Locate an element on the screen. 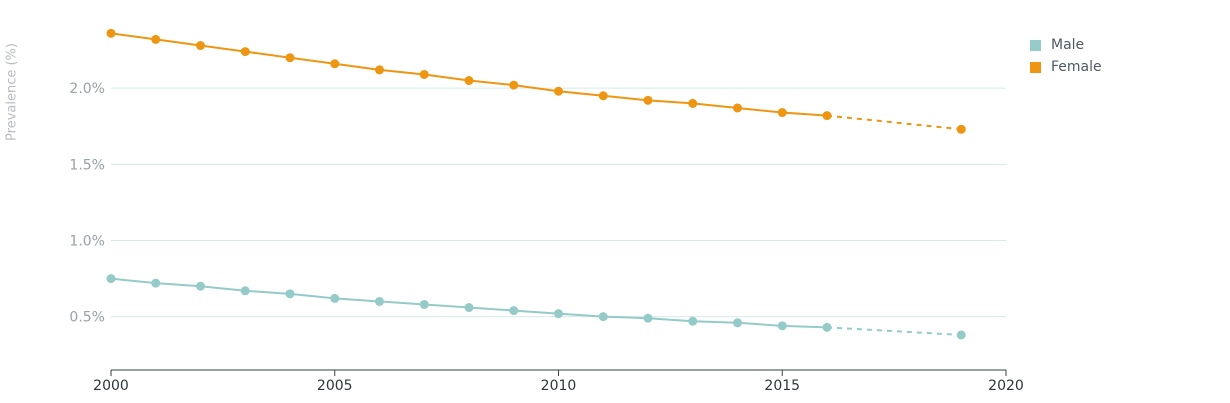 The height and width of the screenshot is (403, 1230). y-axis-title: Prevalence (%) is located at coordinates (12, 92).